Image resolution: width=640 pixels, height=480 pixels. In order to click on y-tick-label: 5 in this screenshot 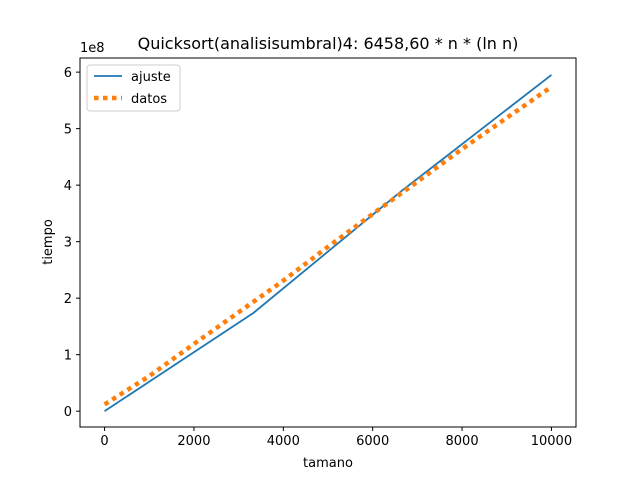, I will do `click(68, 130)`.